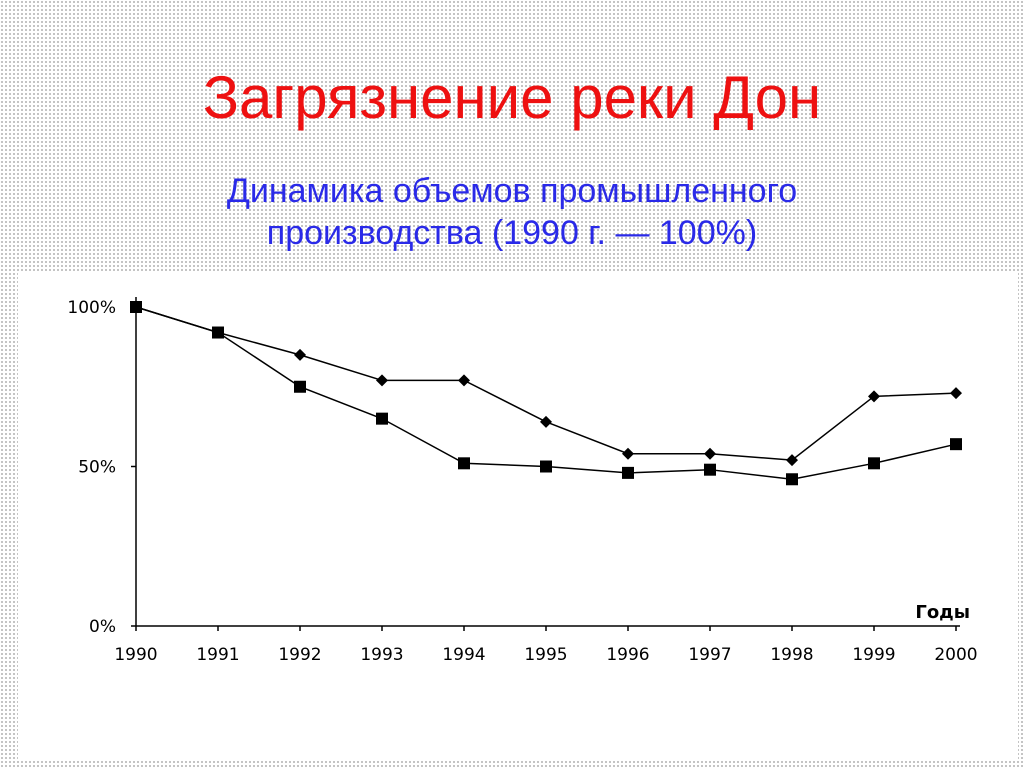 This screenshot has width=1024, height=768. I want to click on x-tick-label: 2000, so click(955, 655).